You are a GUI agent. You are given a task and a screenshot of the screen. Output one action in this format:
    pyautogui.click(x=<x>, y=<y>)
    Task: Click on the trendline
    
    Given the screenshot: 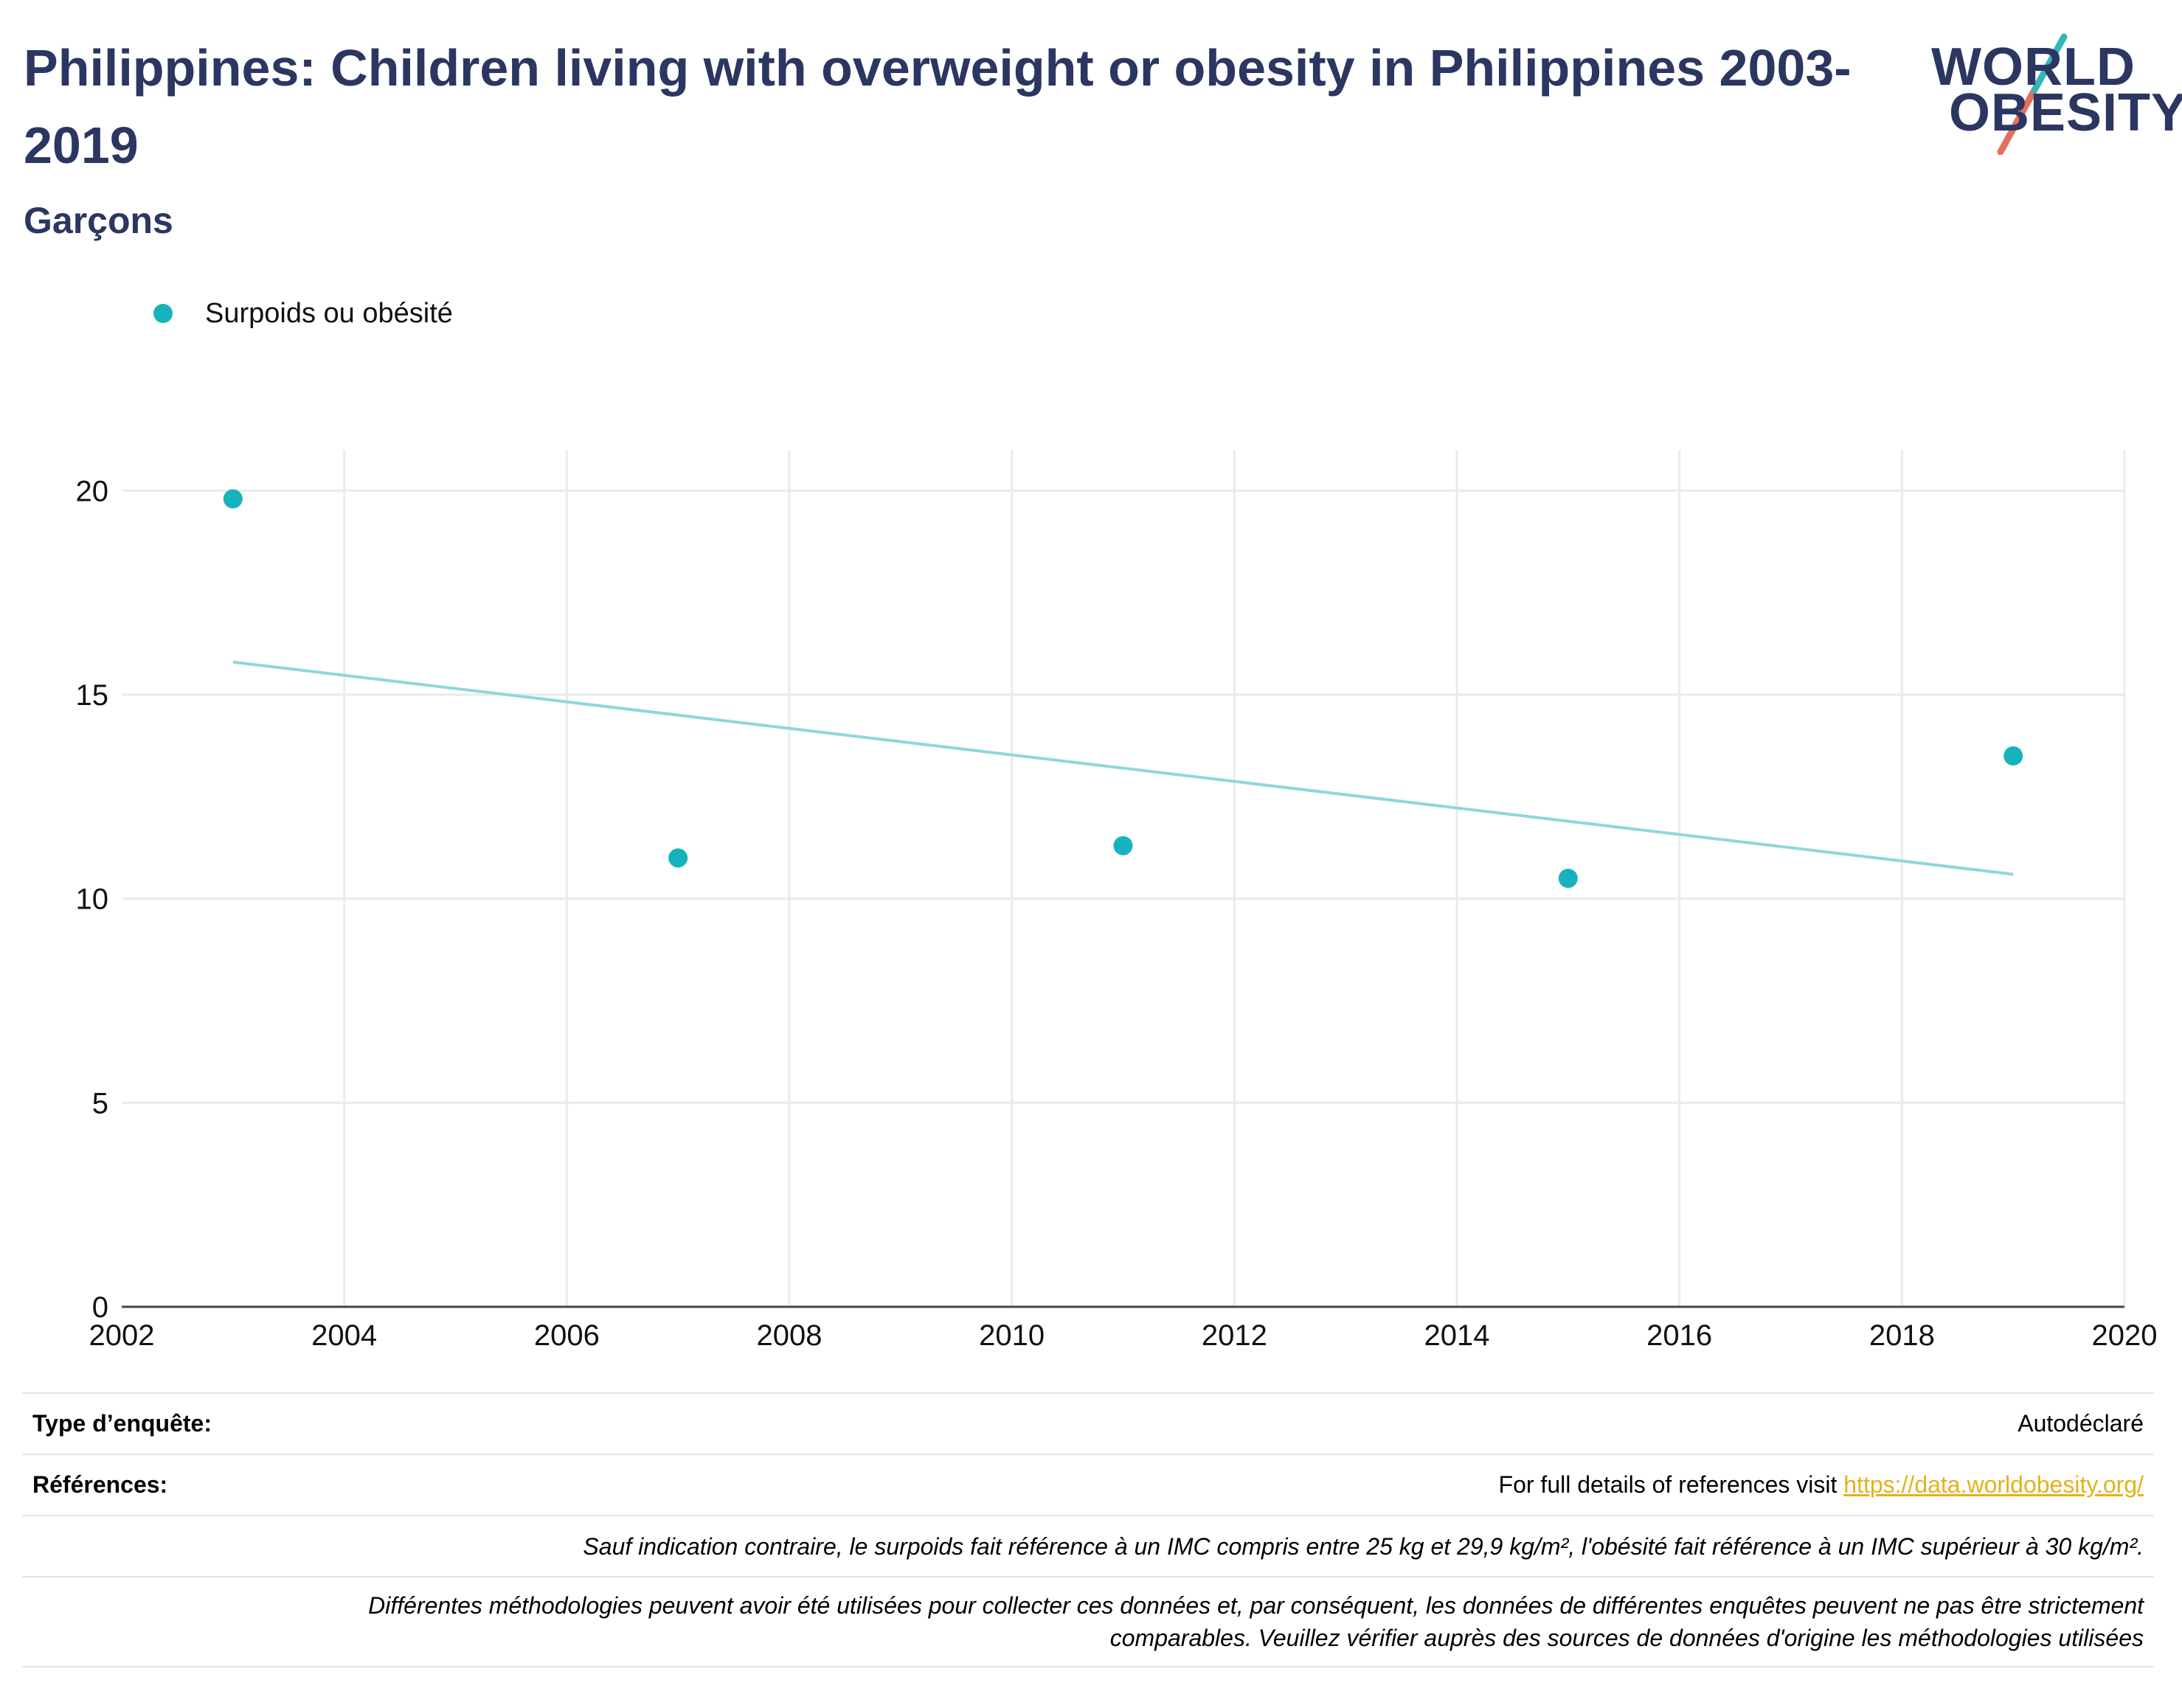 What is the action you would take?
    pyautogui.click(x=1123, y=768)
    